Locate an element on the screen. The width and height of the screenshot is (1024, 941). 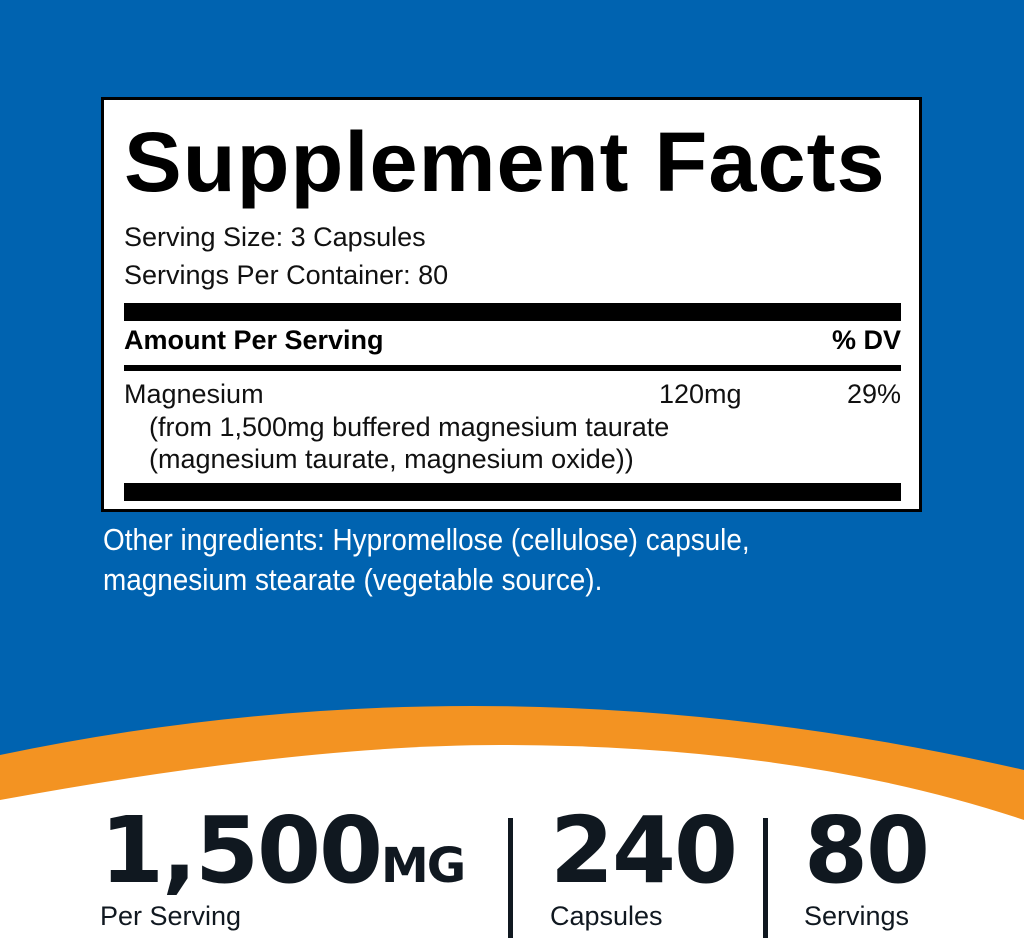
stat-caption: Per Serving is located at coordinates (171, 916).